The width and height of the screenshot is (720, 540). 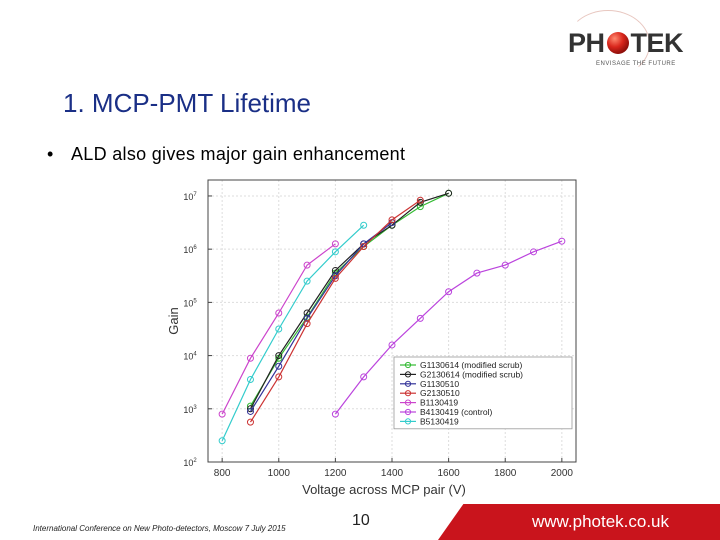 What do you see at coordinates (190, 250) in the screenshot?
I see `y-tick-label: 106` at bounding box center [190, 250].